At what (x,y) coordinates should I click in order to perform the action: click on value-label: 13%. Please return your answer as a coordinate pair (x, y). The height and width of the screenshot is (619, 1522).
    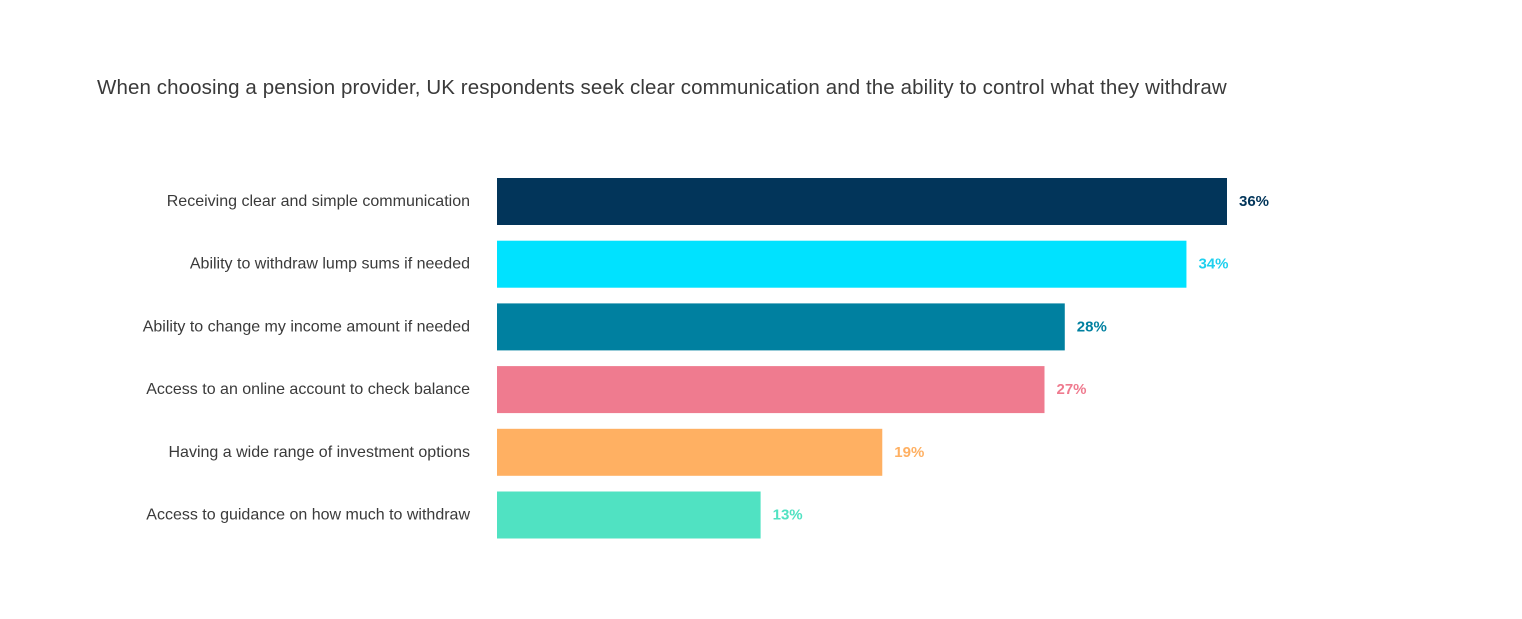
    Looking at the image, I should click on (788, 515).